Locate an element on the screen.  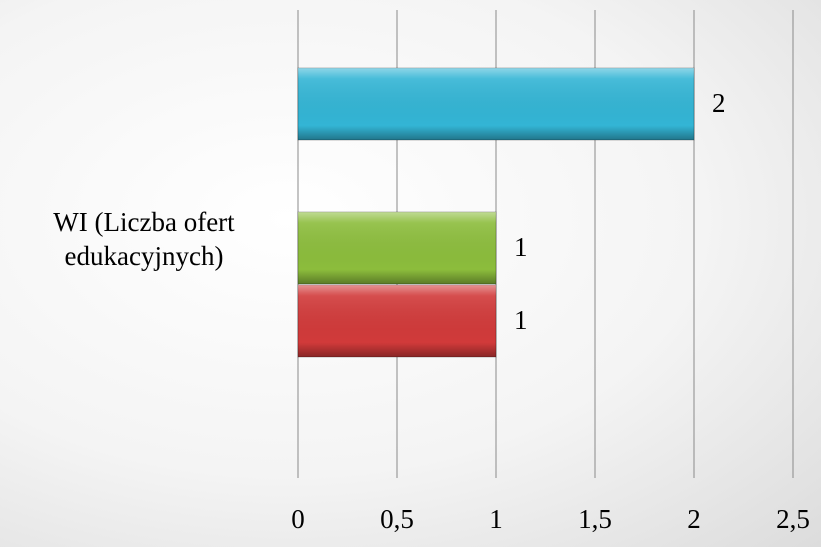
x-tick-label: 1 is located at coordinates (496, 519).